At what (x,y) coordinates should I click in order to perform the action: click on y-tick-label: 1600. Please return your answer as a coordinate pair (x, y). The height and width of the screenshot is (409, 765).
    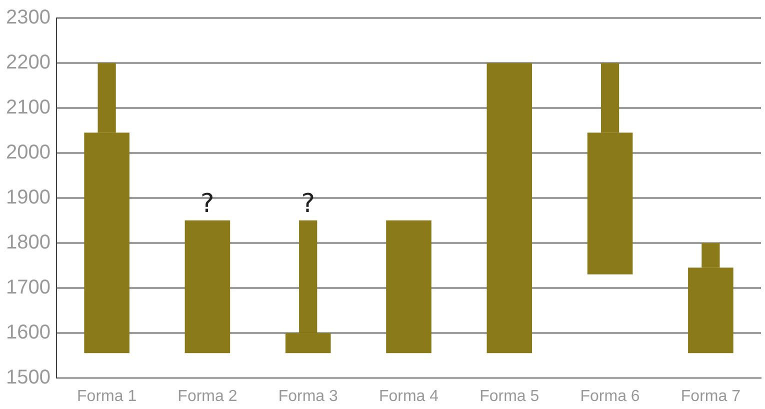
    Looking at the image, I should click on (28, 332).